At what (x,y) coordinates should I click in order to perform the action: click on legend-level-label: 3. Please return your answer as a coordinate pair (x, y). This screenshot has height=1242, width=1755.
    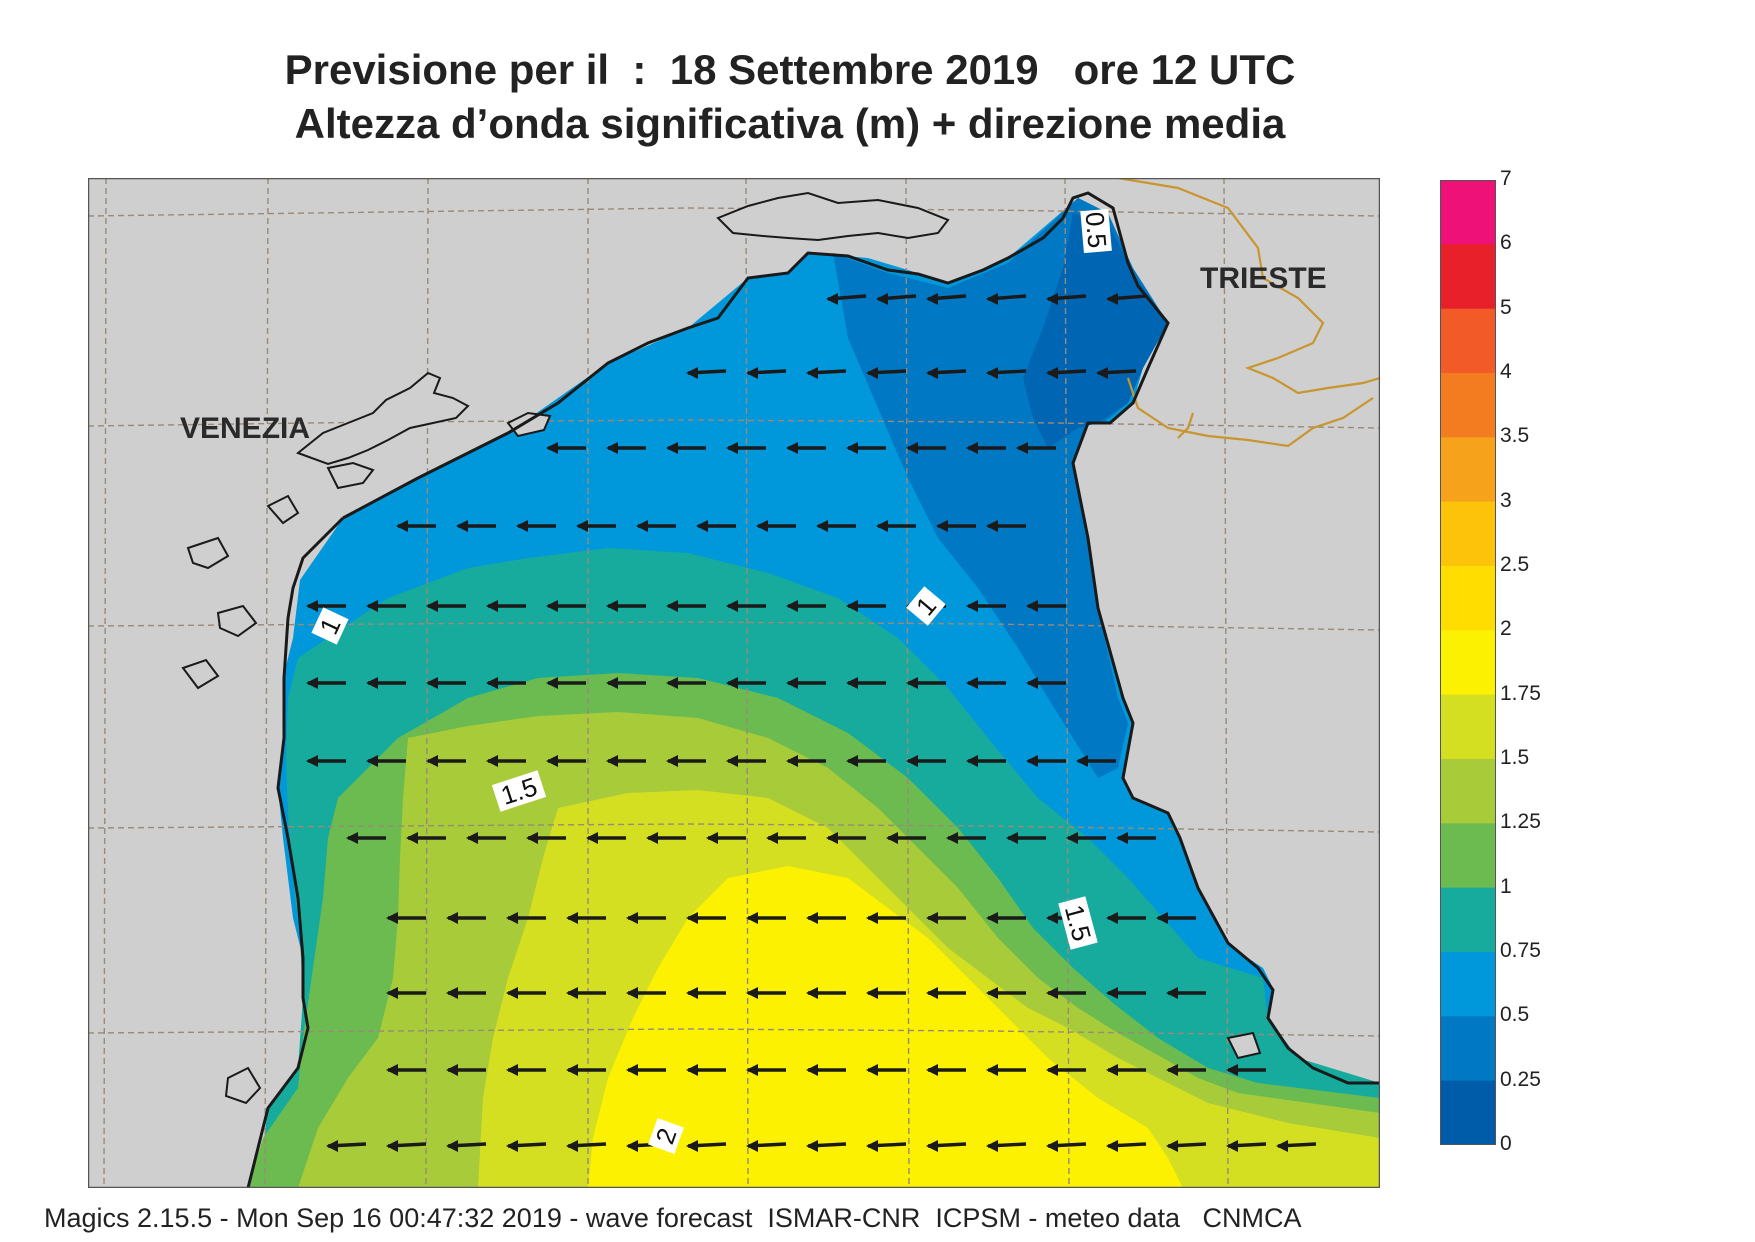
    Looking at the image, I should click on (1506, 500).